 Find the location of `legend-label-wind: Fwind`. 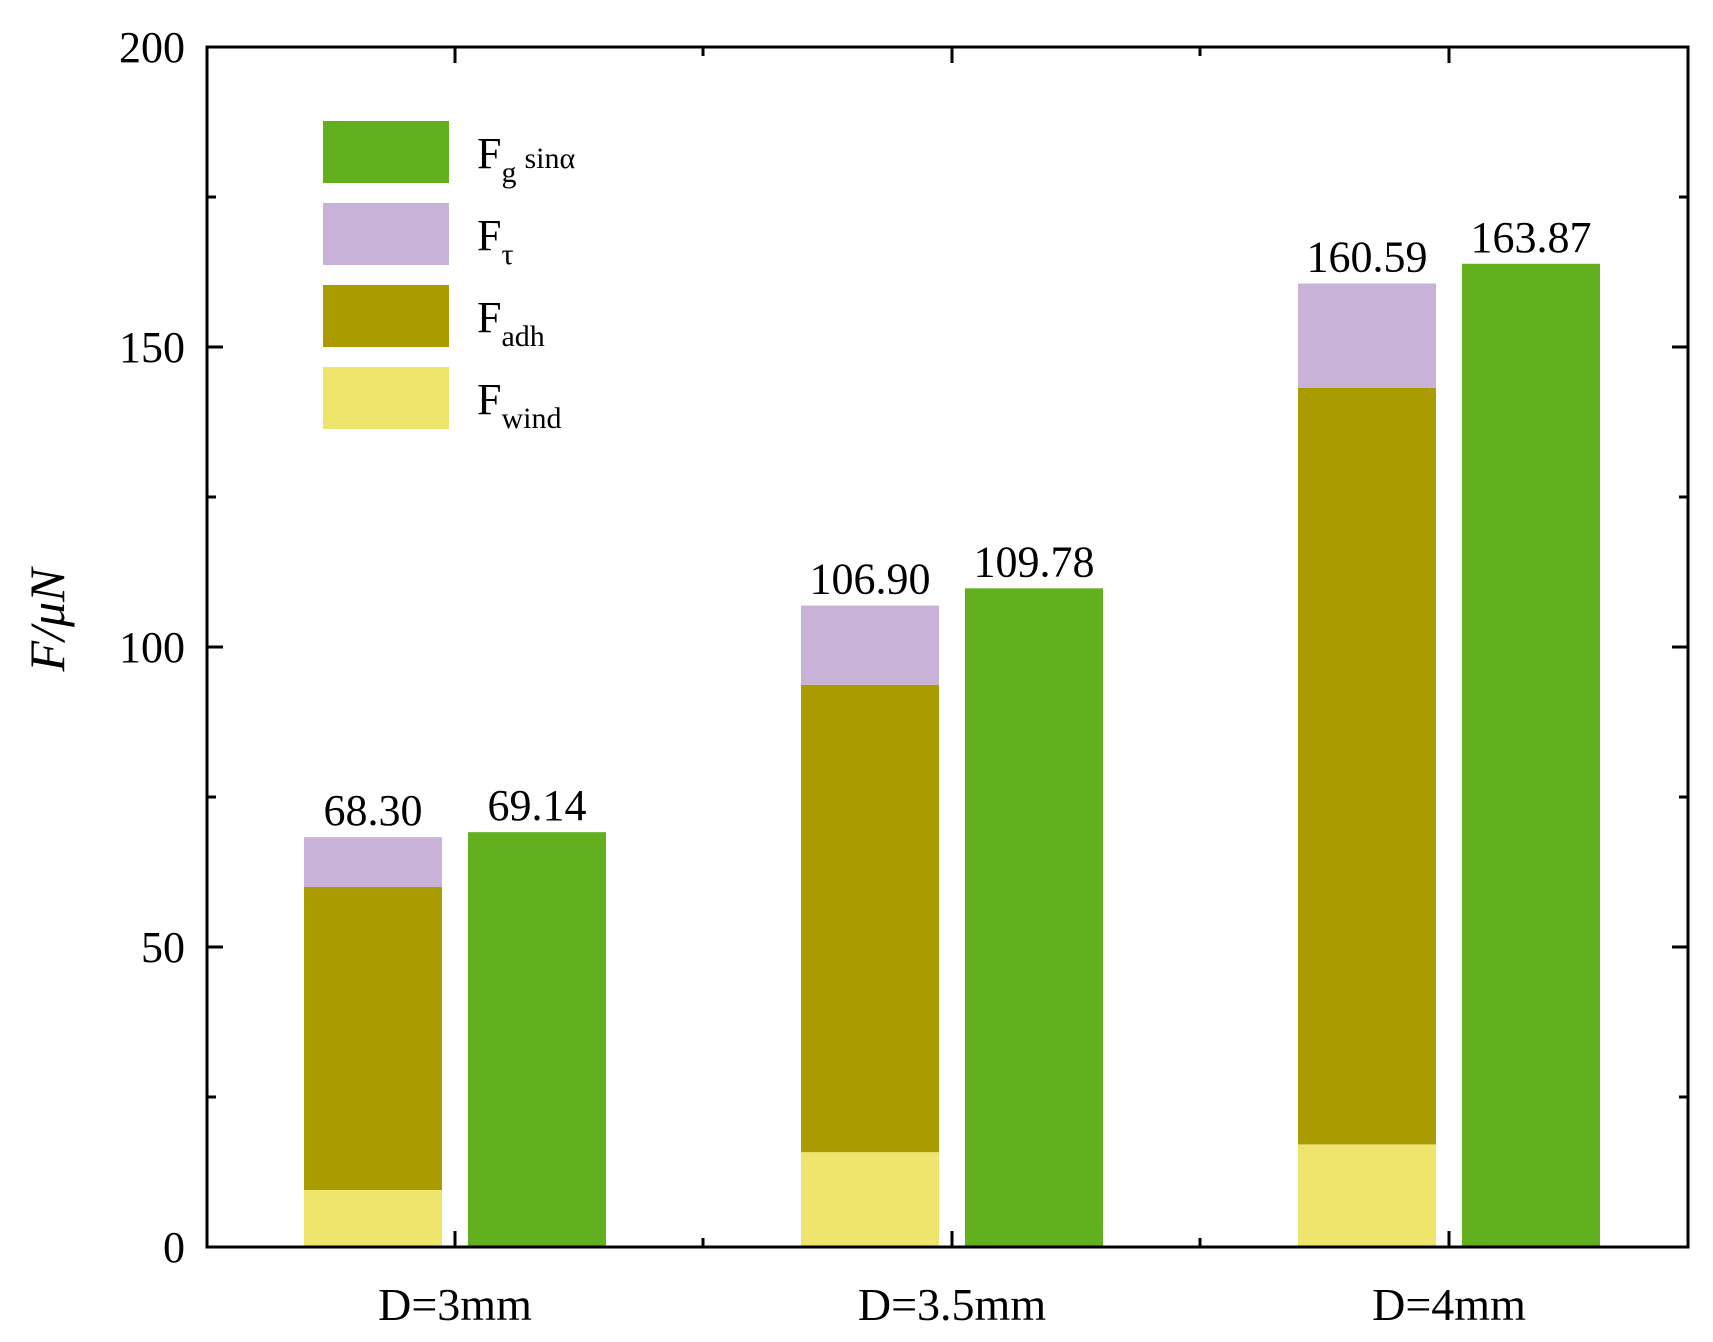

legend-label-wind: Fwind is located at coordinates (519, 405).